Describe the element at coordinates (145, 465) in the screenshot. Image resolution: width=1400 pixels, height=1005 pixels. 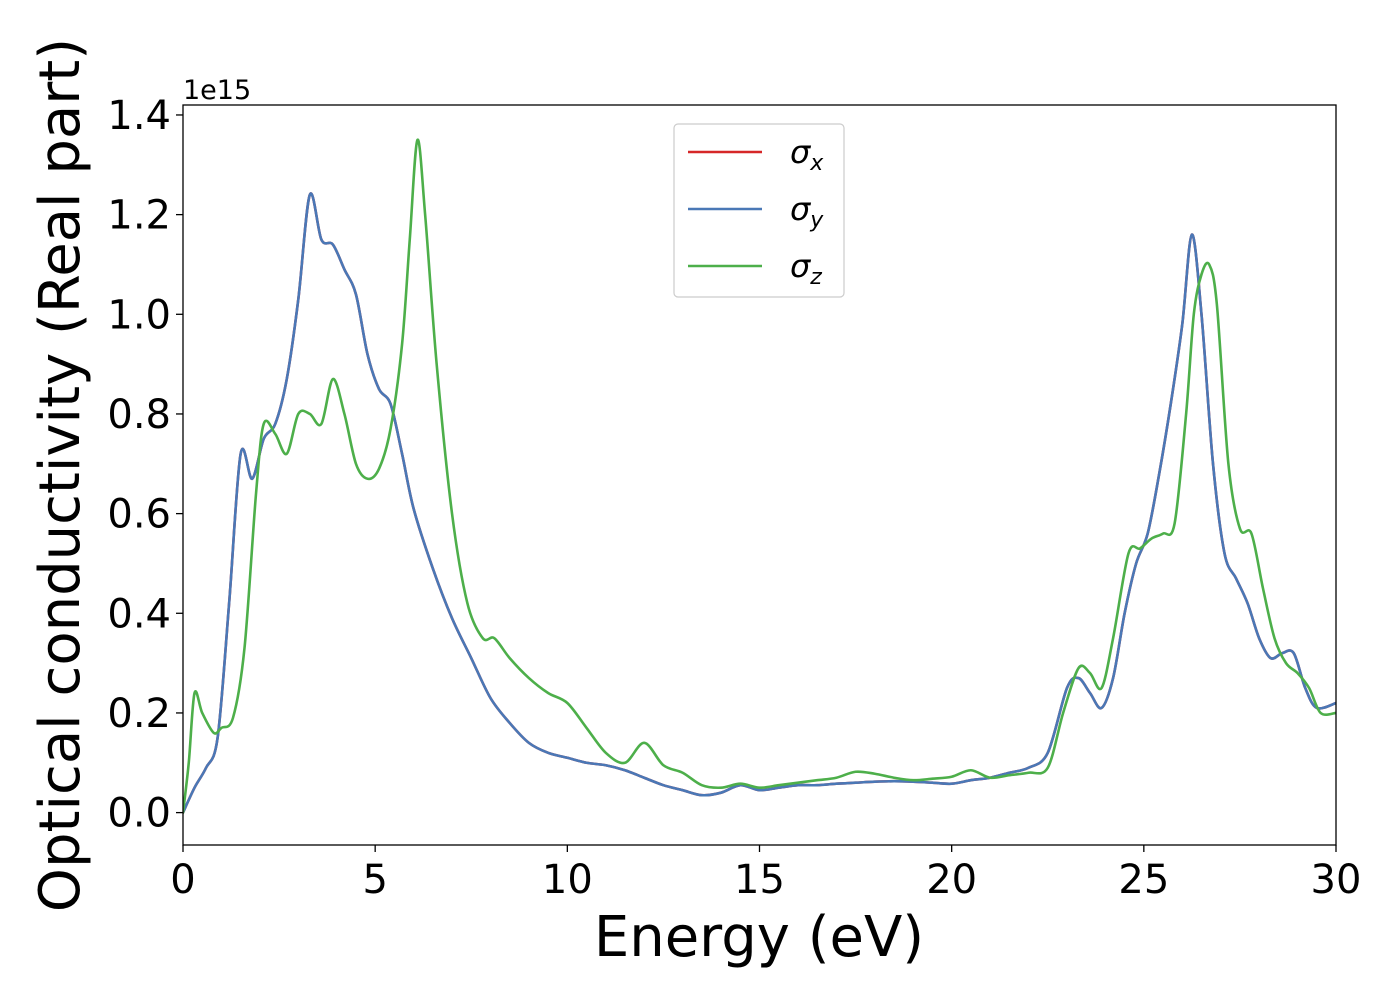
I see `y-axis: 0.0 0.2 0.4 0.6 0.8 1.0 1.2 1.4` at that location.